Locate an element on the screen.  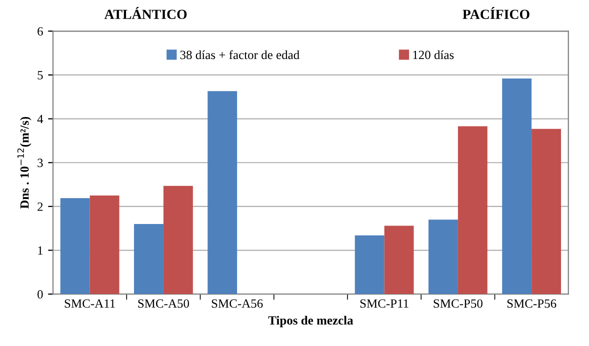
y-tick-label: 6 is located at coordinates (40, 31).